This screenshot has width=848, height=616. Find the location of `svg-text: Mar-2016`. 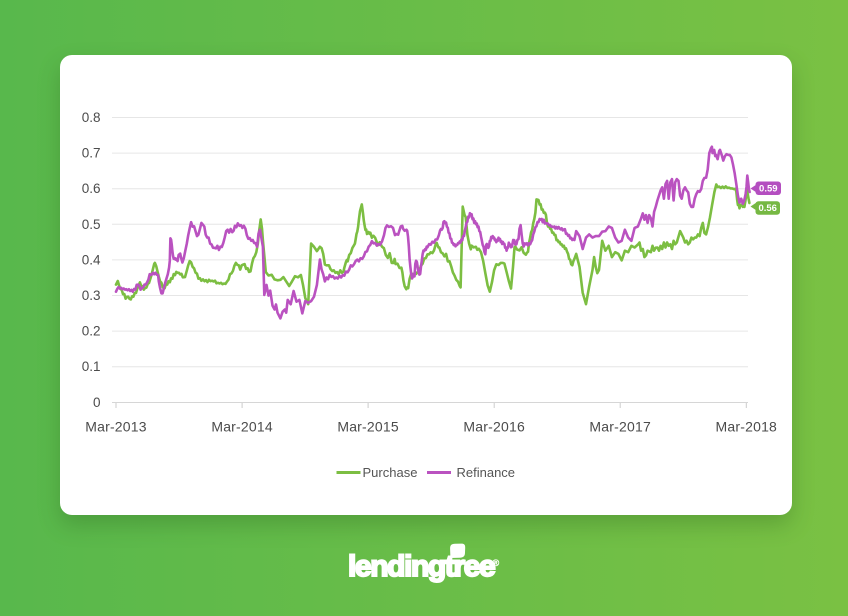

svg-text: Mar-2016 is located at coordinates (494, 427).